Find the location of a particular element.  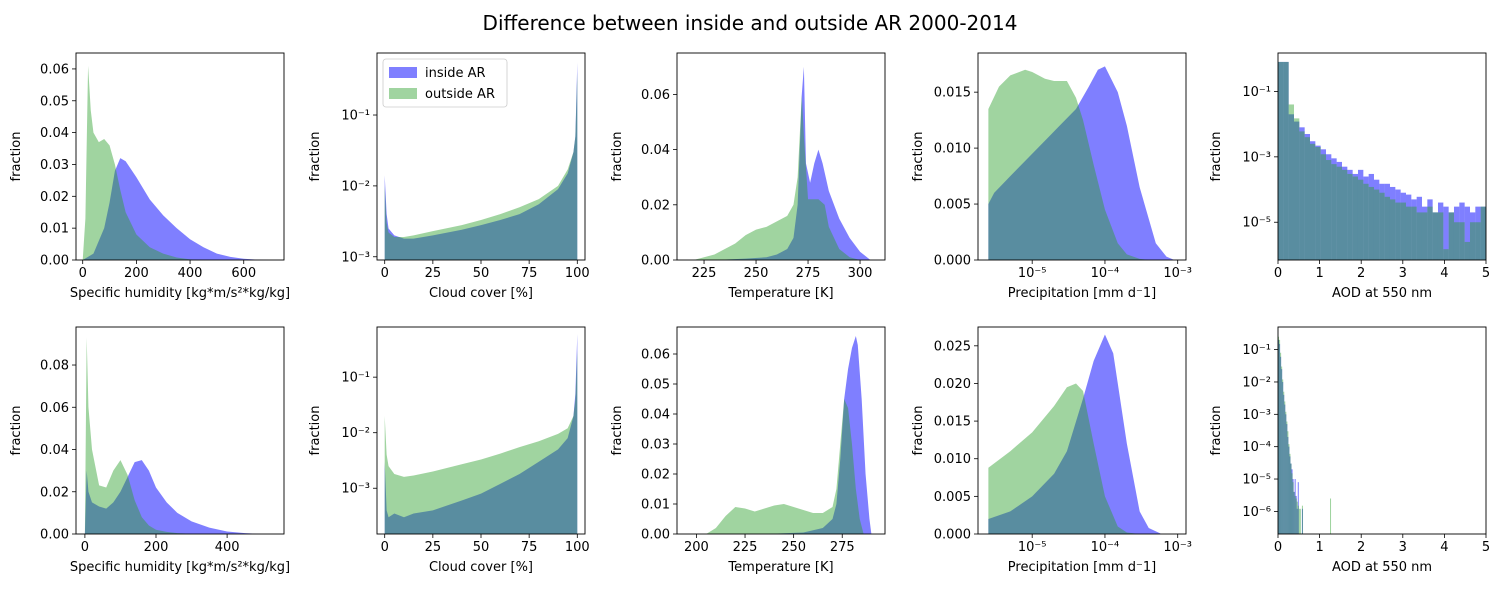

y-tick-label: 0.025 is located at coordinates (952, 346).